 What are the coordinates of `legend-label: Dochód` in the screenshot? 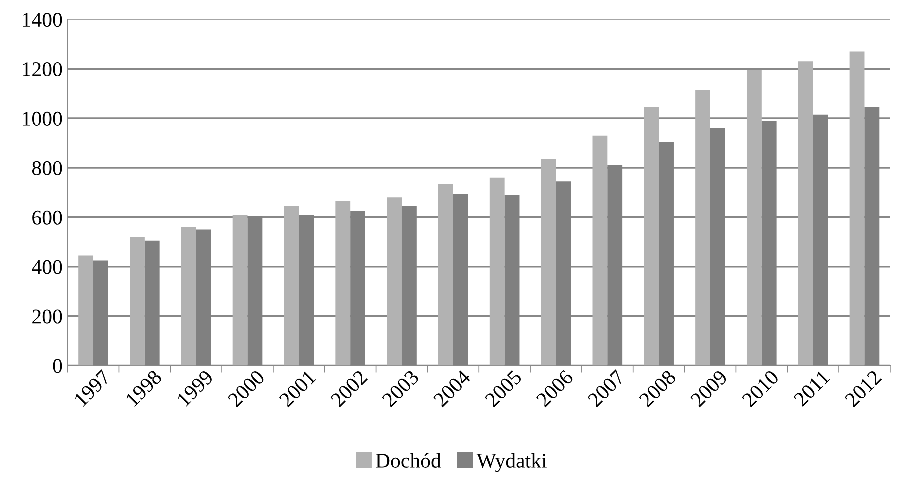 It's located at (409, 460).